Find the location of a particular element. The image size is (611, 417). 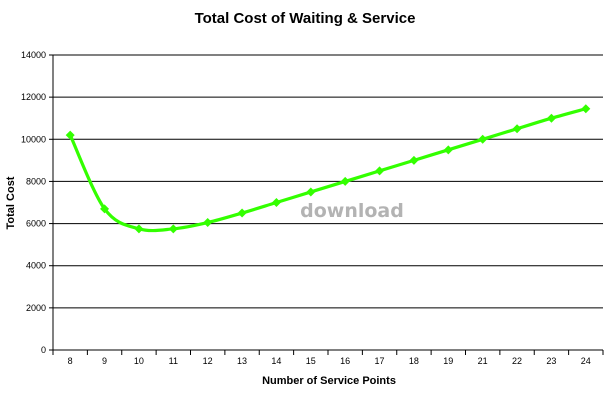

x-tick-label: 11 is located at coordinates (173, 361).